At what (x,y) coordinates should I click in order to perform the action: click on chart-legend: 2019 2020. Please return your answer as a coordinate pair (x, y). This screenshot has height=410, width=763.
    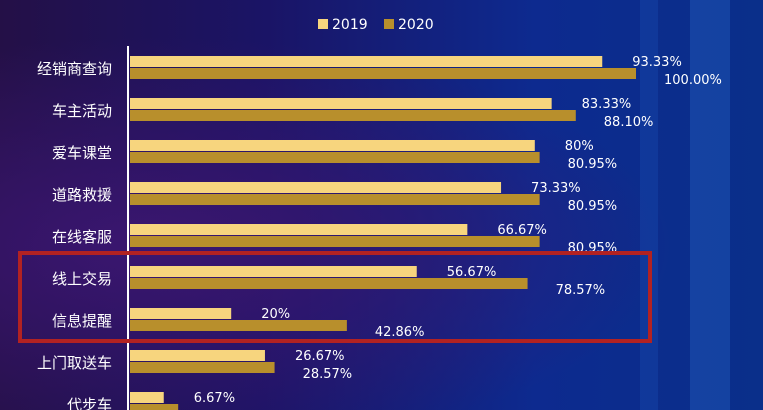
    Looking at the image, I should click on (376, 25).